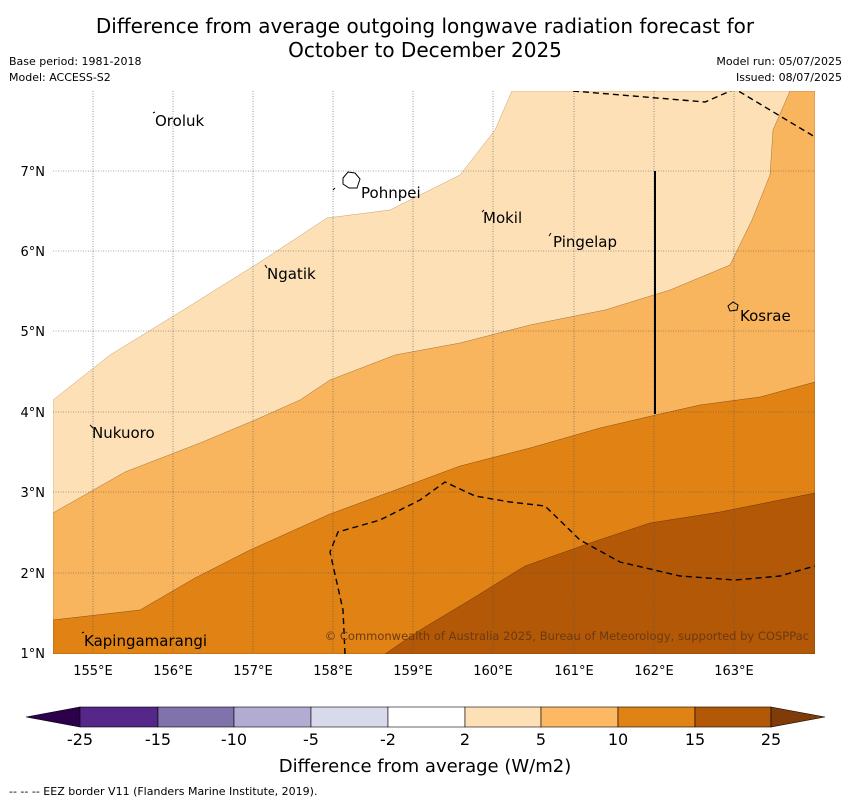  What do you see at coordinates (253, 671) in the screenshot?
I see `lon-tick-label: 157°E` at bounding box center [253, 671].